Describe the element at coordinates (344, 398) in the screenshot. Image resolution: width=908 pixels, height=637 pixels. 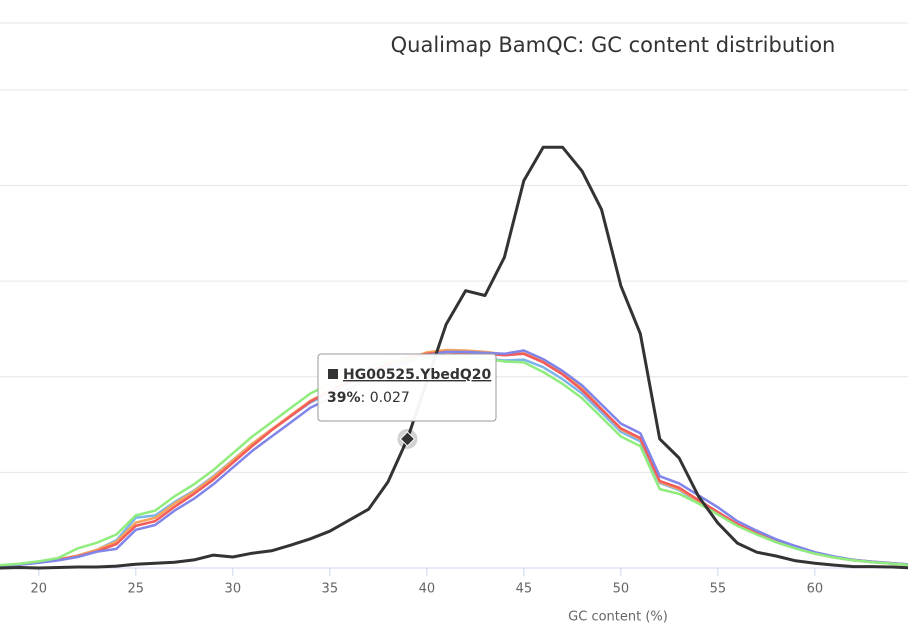
I see `tooltip-x: 39%` at that location.